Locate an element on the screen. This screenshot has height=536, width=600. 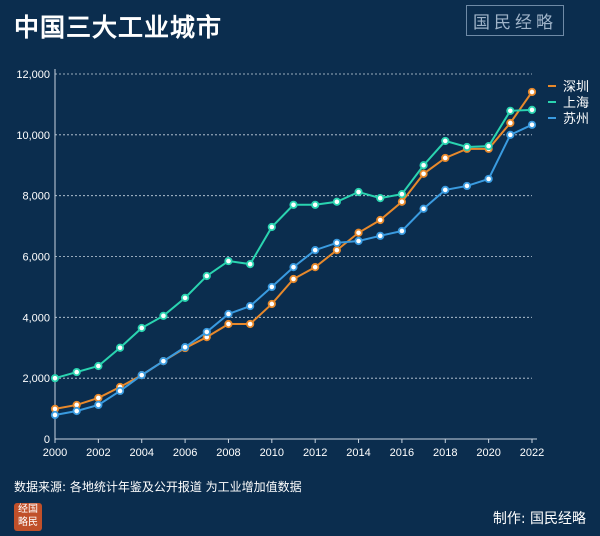
y-tick-label: 12,000 is located at coordinates (33, 75).